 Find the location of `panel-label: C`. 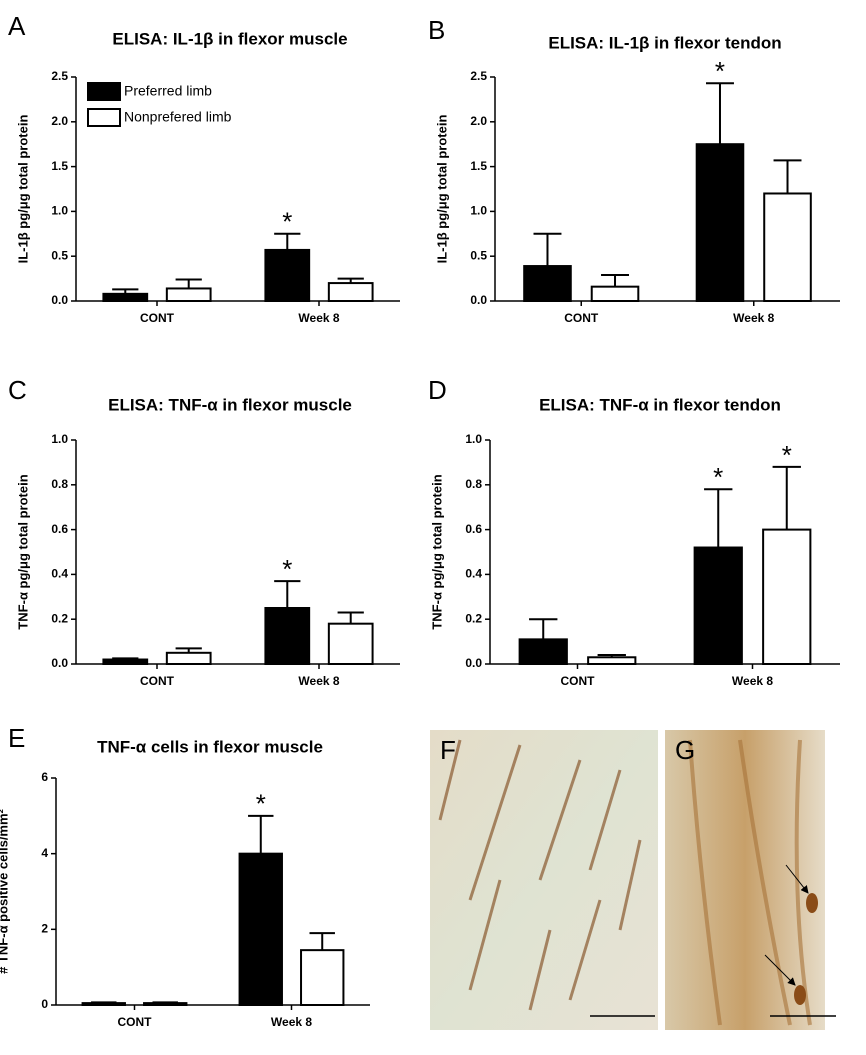

panel-label: C is located at coordinates (17, 390).